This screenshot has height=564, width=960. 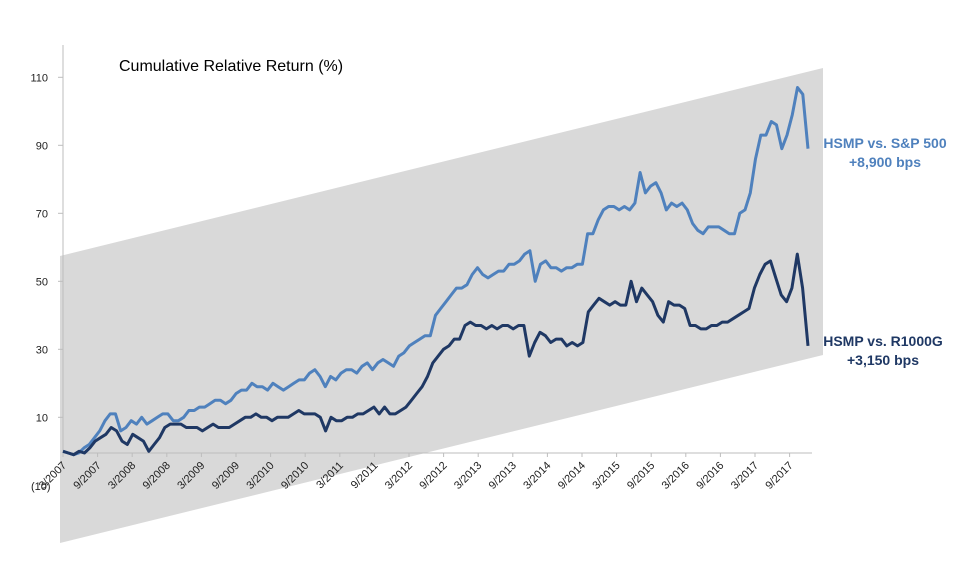 What do you see at coordinates (42, 146) in the screenshot?
I see `y-tick-label: 90` at bounding box center [42, 146].